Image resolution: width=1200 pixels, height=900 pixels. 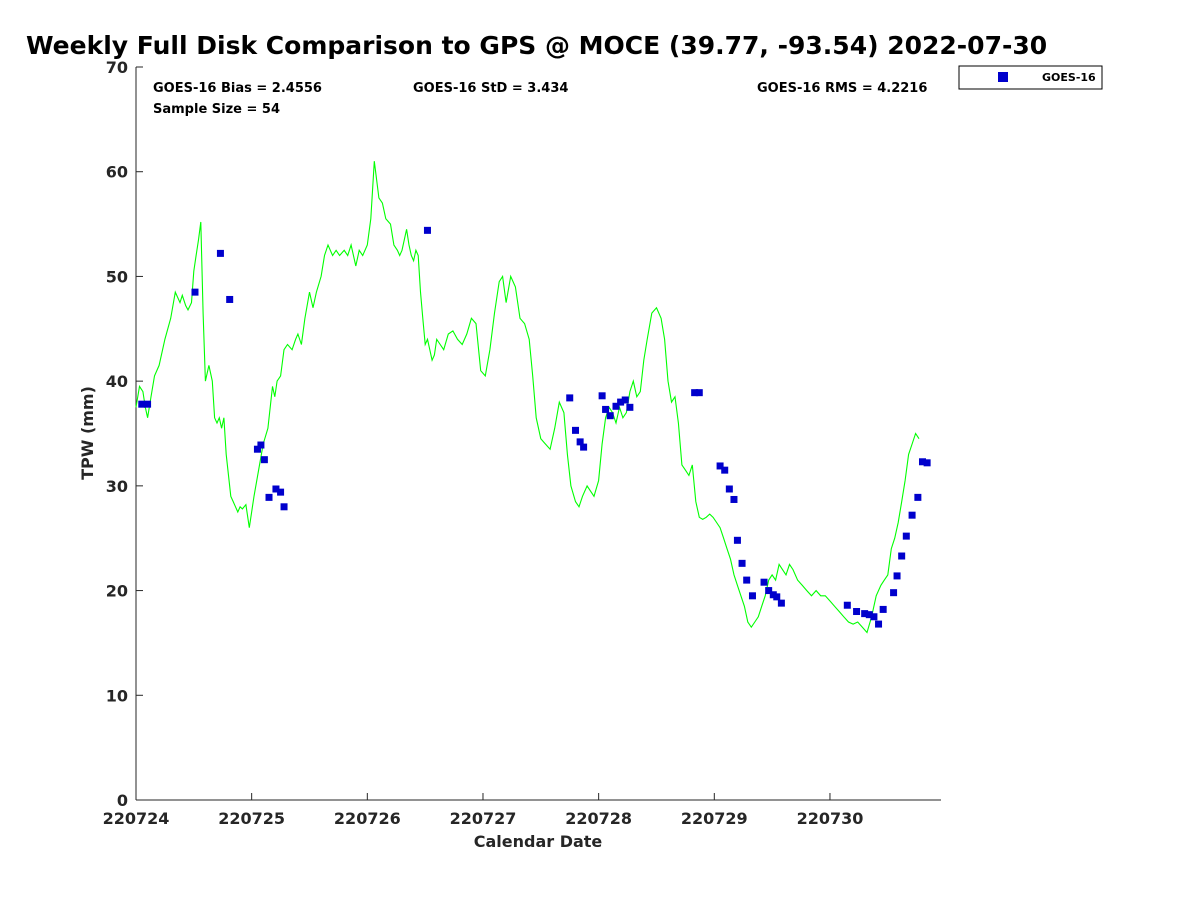 I want to click on x-tick-label: 220727, so click(x=483, y=818).